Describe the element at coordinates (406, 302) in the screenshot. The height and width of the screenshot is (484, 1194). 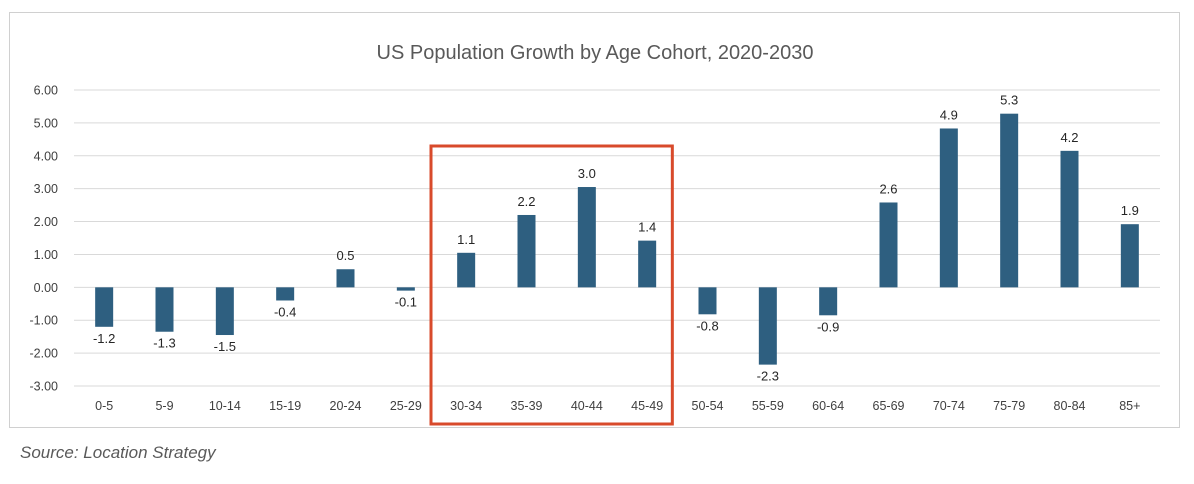
I see `data-label: -0.1` at that location.